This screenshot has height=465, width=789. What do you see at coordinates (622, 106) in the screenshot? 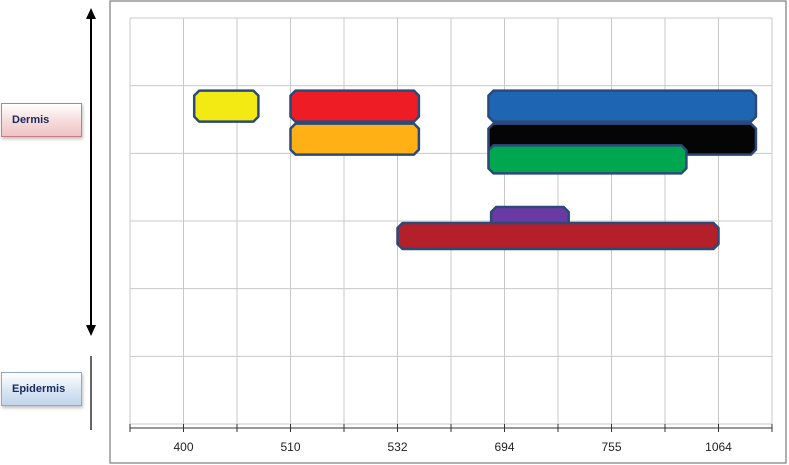
I see `bar-blue` at bounding box center [622, 106].